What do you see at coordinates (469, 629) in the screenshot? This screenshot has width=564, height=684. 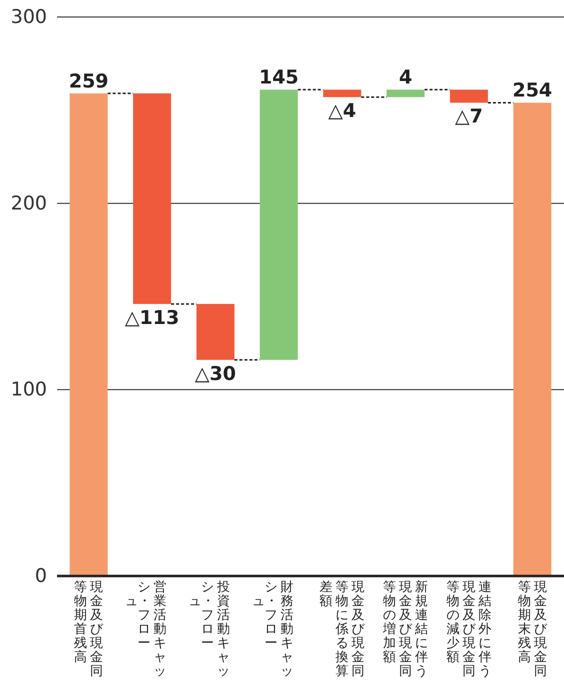 I see `category-label: 連結除外に伴う現金及び現金同等物の減少額` at bounding box center [469, 629].